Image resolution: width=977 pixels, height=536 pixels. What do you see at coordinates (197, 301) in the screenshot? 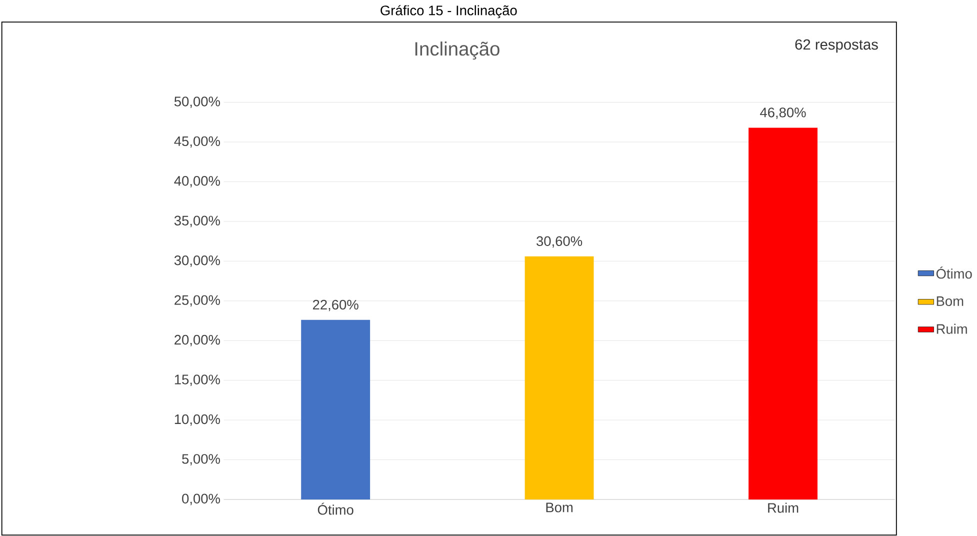
I see `y-tick-label: 25,00%` at bounding box center [197, 301].